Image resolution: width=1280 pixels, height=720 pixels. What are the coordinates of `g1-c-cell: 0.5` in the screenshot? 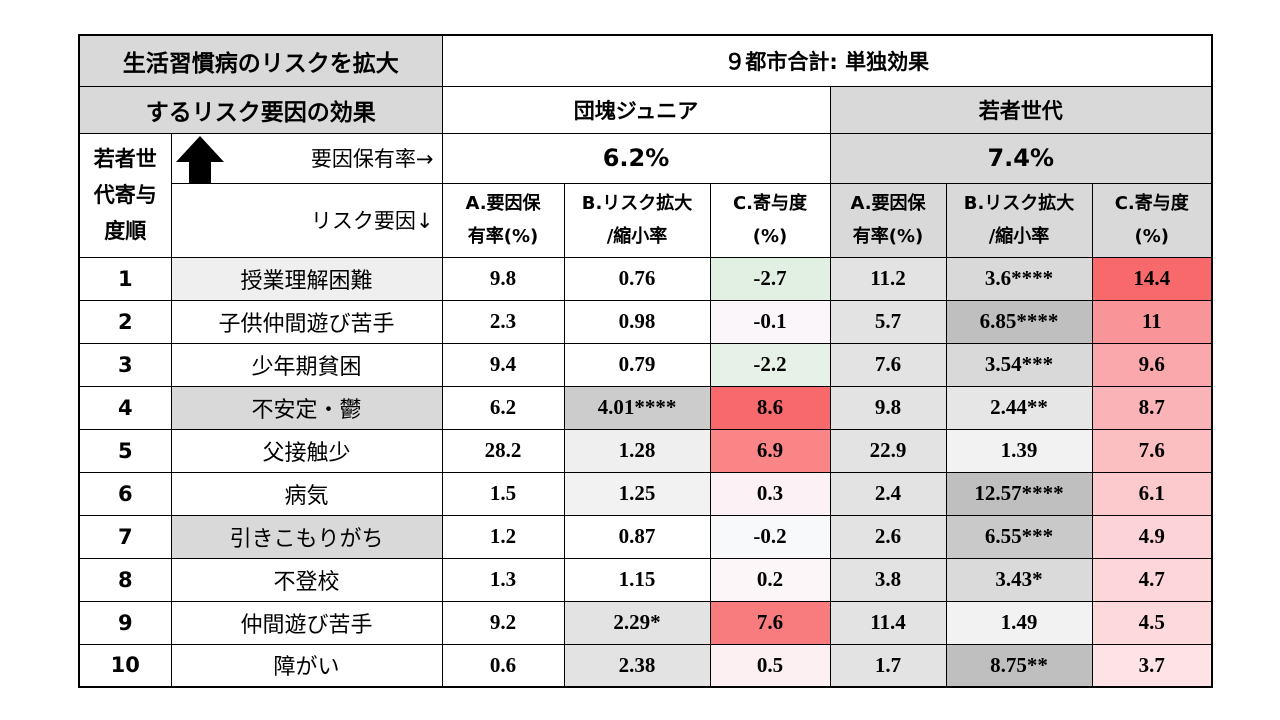 It's located at (770, 665).